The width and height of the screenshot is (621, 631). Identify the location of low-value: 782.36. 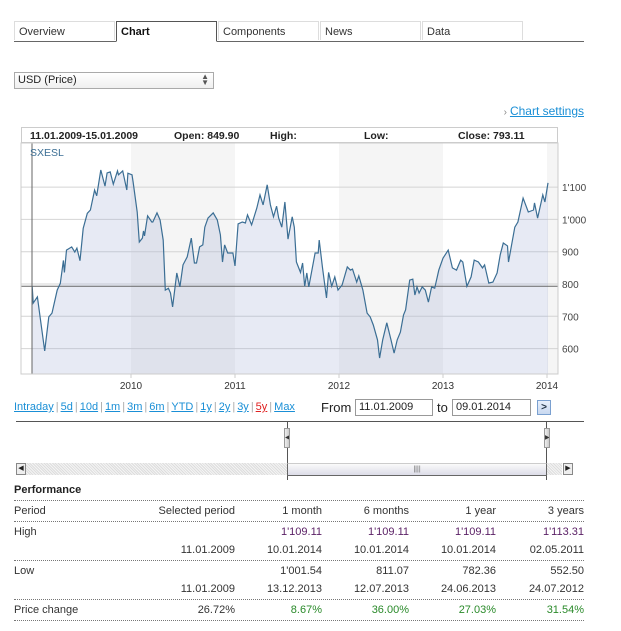
(479, 571).